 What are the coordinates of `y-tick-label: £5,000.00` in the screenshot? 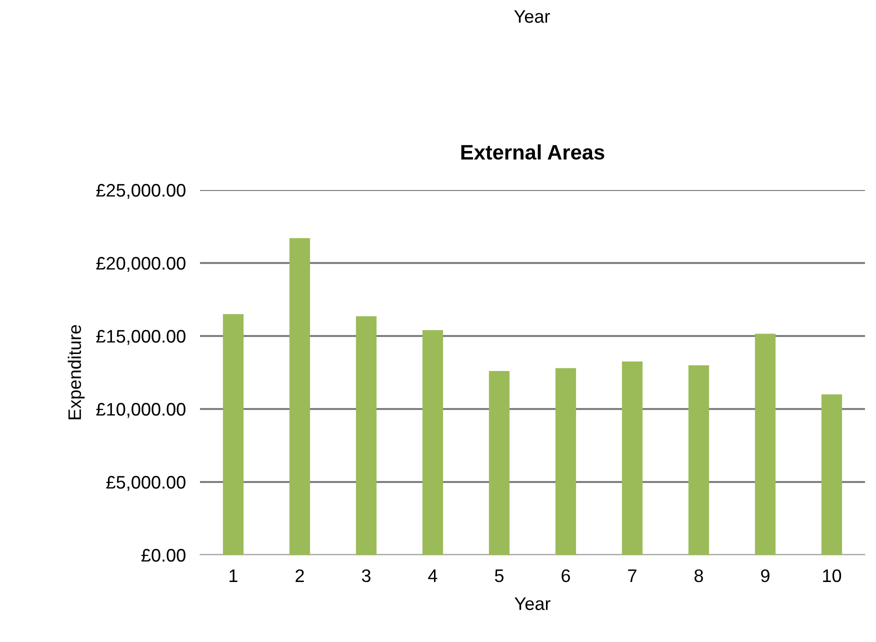 It's located at (146, 483).